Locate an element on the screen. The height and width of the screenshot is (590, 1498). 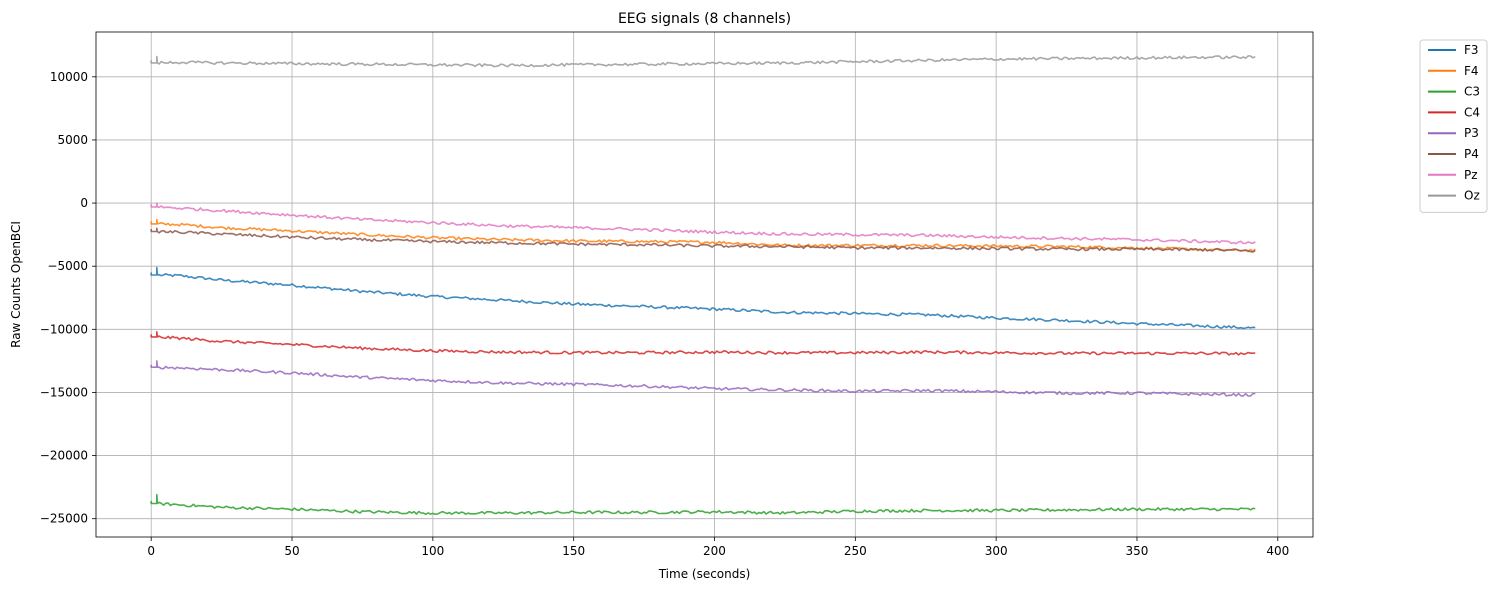
legend-label-oz: Oz is located at coordinates (1472, 196).